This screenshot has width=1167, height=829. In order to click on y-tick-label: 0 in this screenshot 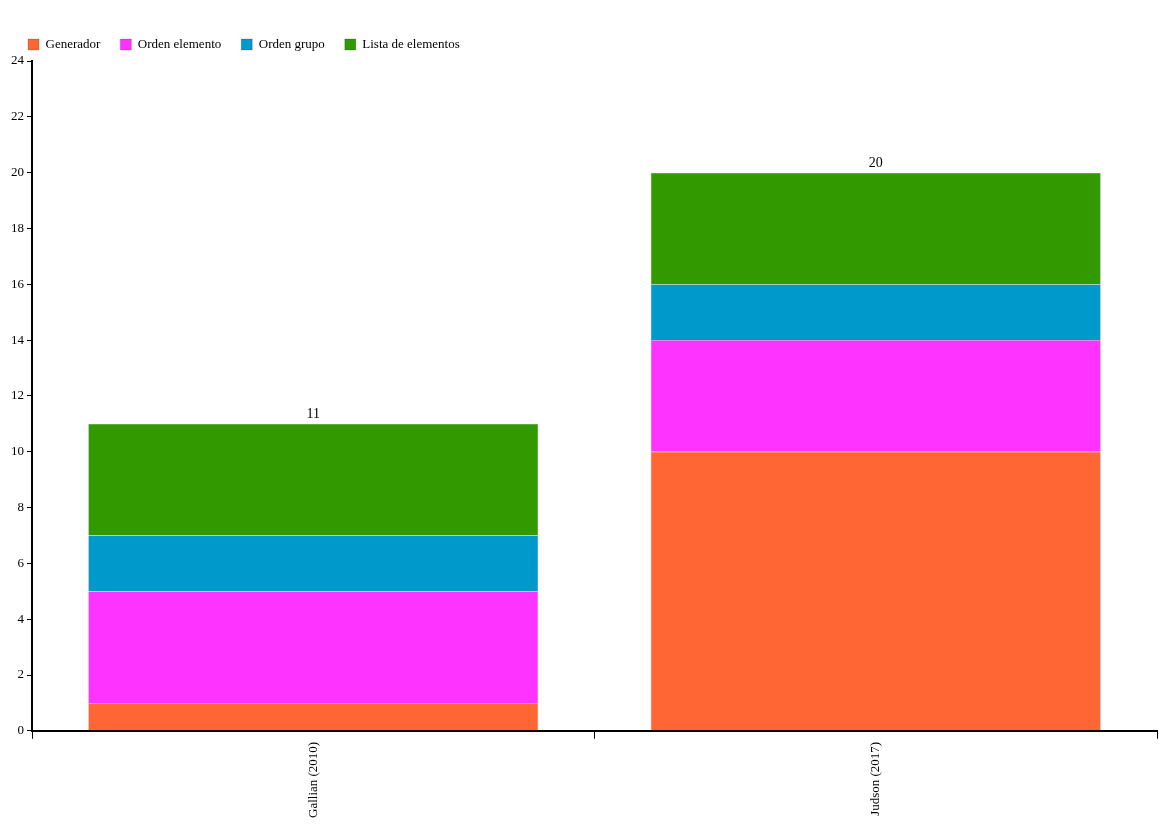, I will do `click(20, 730)`.